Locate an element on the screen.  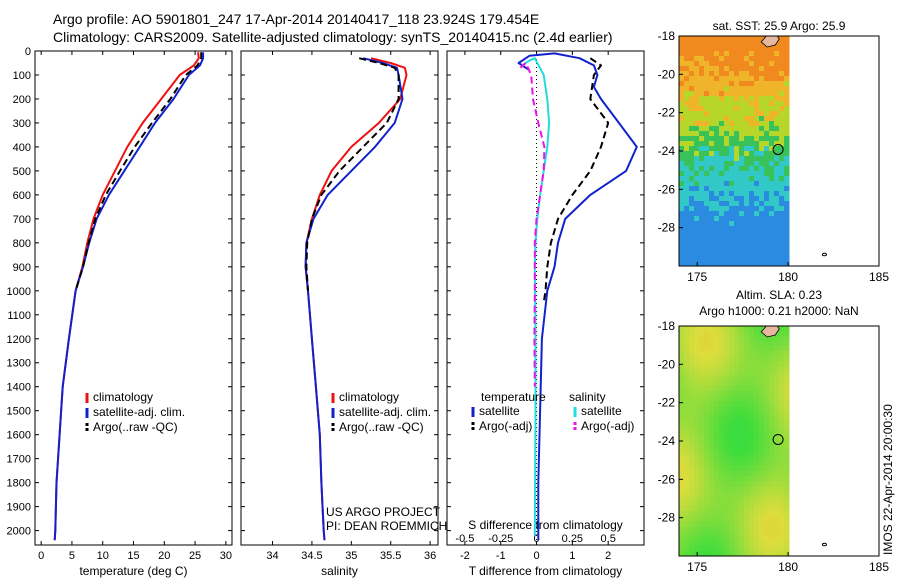
legend-label: climatology is located at coordinates (369, 397).